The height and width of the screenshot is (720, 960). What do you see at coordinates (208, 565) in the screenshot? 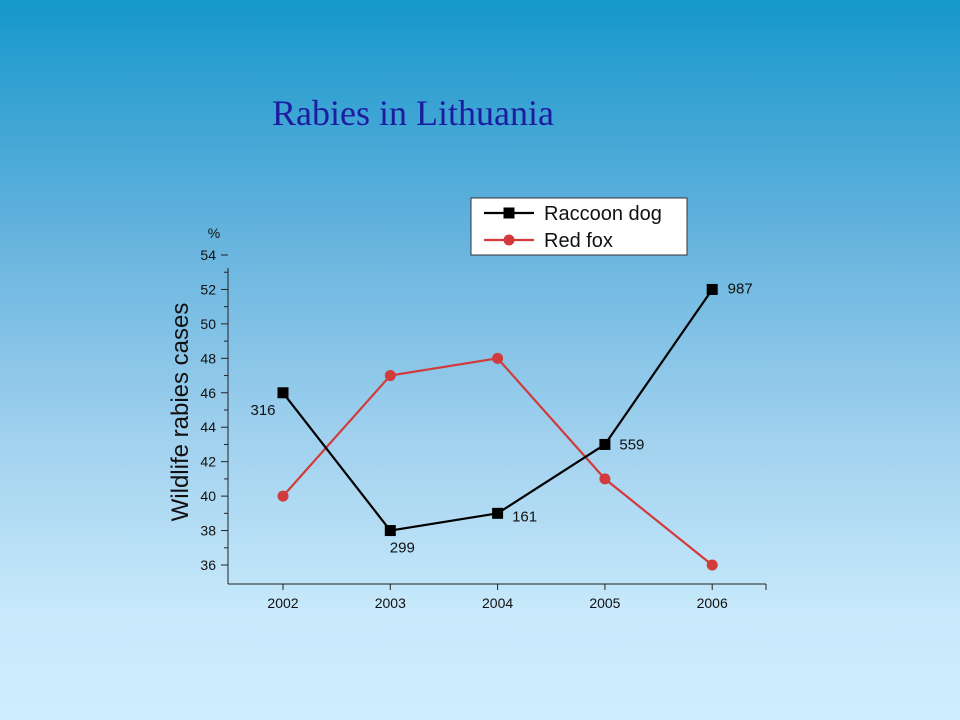
I see `y-tick-label: 36` at bounding box center [208, 565].